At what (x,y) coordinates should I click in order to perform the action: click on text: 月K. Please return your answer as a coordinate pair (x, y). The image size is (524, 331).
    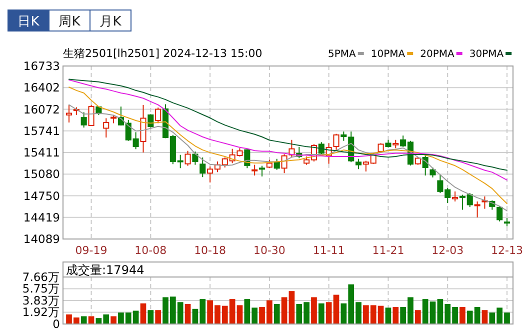
    Looking at the image, I should click on (111, 22).